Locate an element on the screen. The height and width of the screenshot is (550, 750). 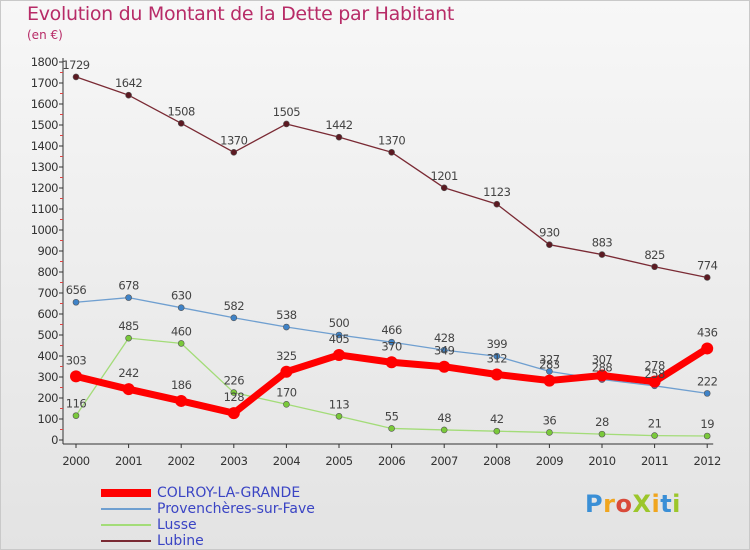
data-label: 28 is located at coordinates (602, 422).